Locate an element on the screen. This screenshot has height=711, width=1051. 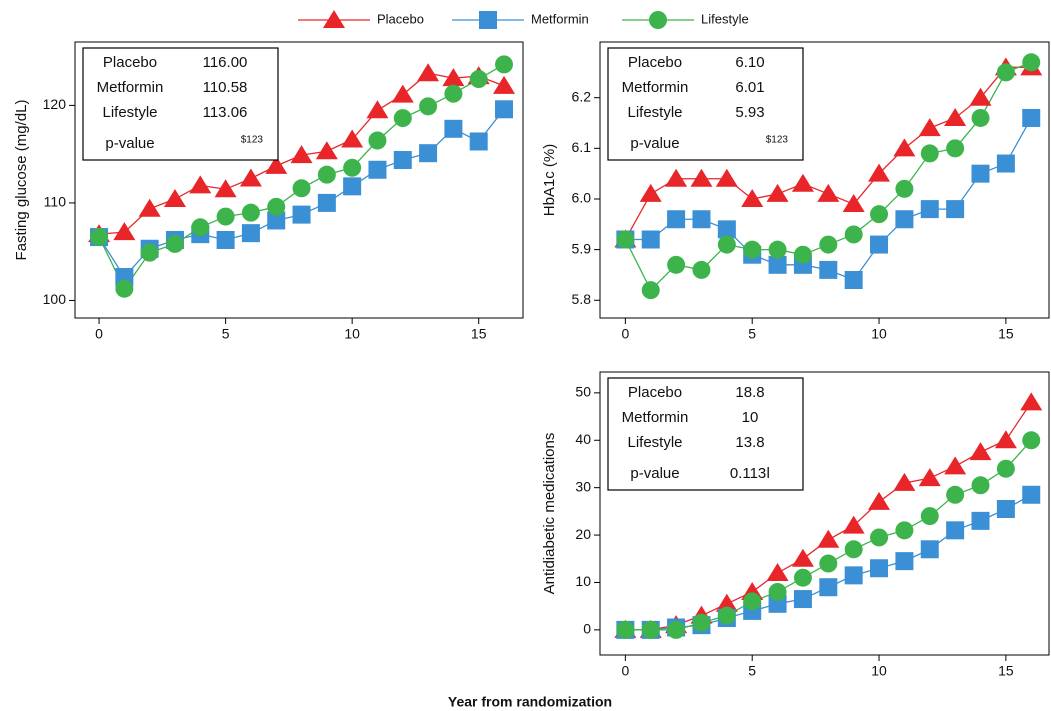
y-tick-label: 40 is located at coordinates (583, 439).